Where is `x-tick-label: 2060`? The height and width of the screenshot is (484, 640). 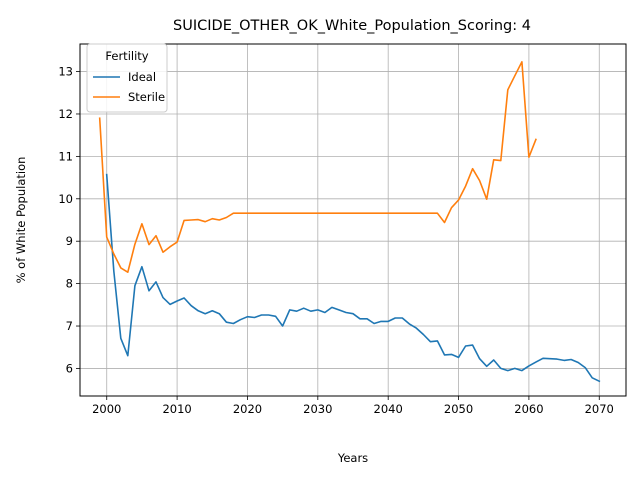 x-tick-label: 2060 is located at coordinates (528, 409).